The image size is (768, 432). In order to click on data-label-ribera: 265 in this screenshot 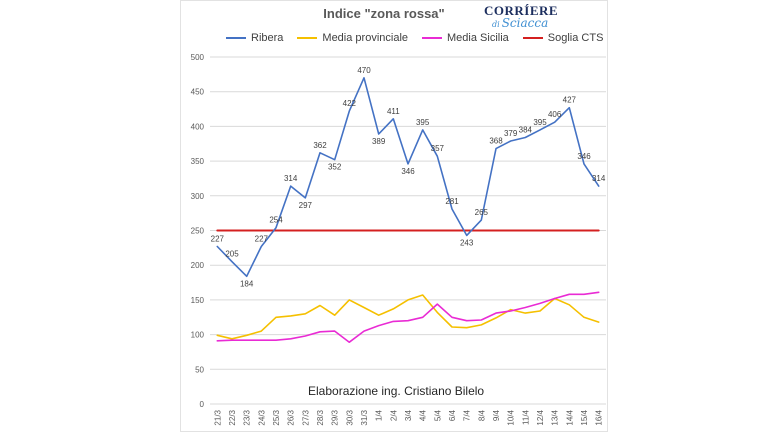, I will do `click(482, 212)`.